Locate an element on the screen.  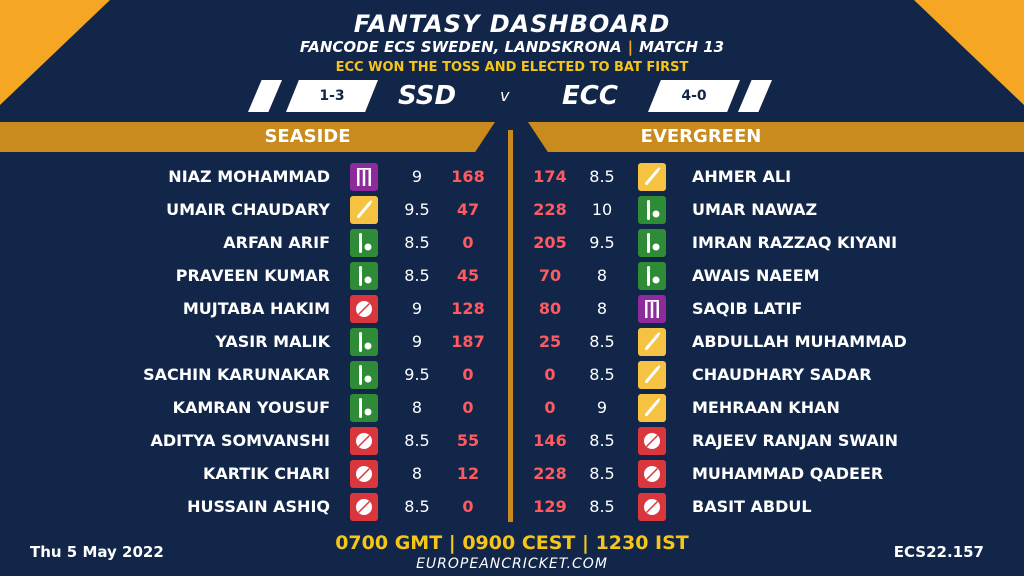
left-player-name: PRAVEEN KUMAR is located at coordinates (252, 275).